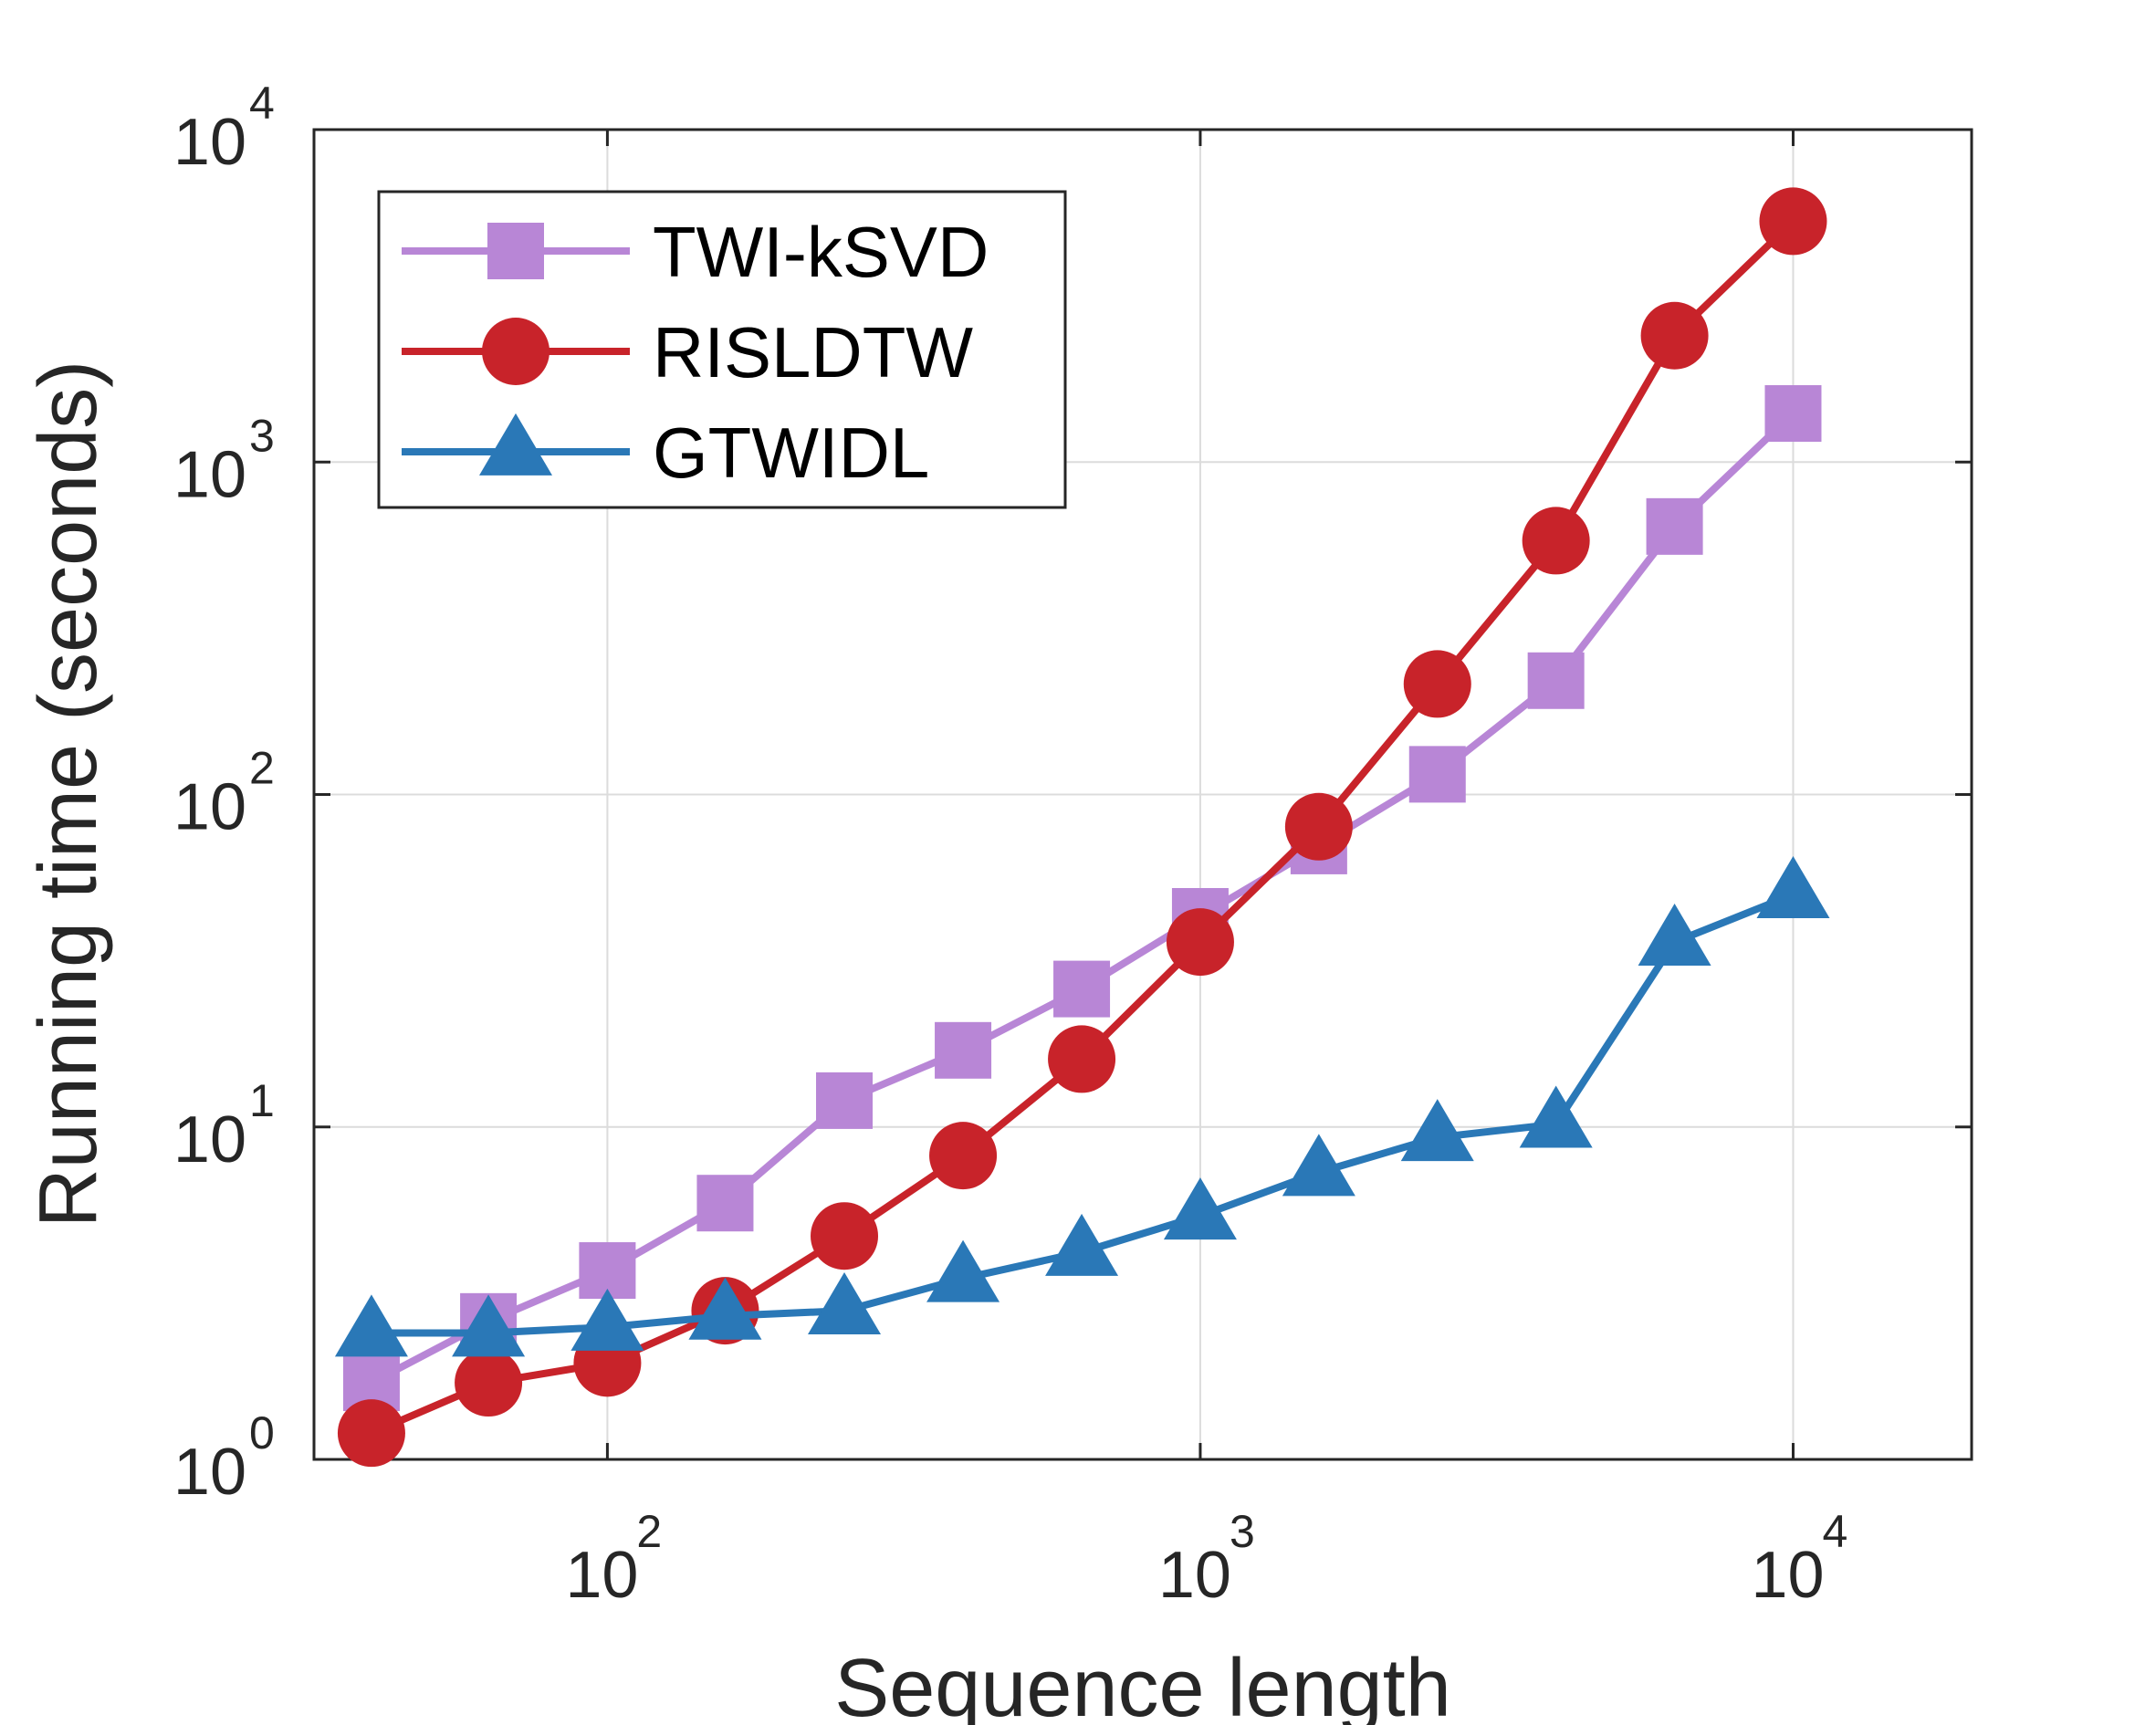  Describe the element at coordinates (813, 352) in the screenshot. I see `legend-label: RISLDTW` at that location.